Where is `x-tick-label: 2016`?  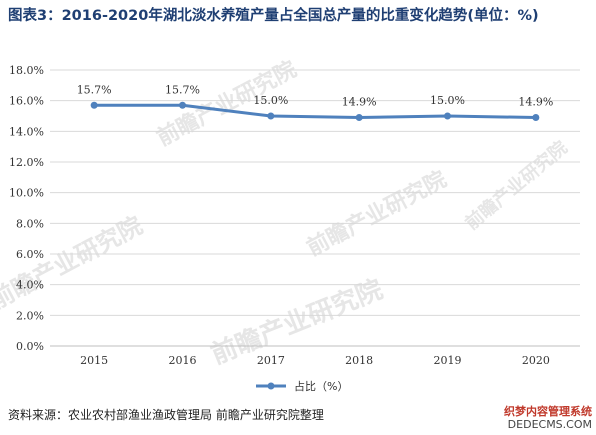
x-tick-label: 2016 is located at coordinates (183, 360).